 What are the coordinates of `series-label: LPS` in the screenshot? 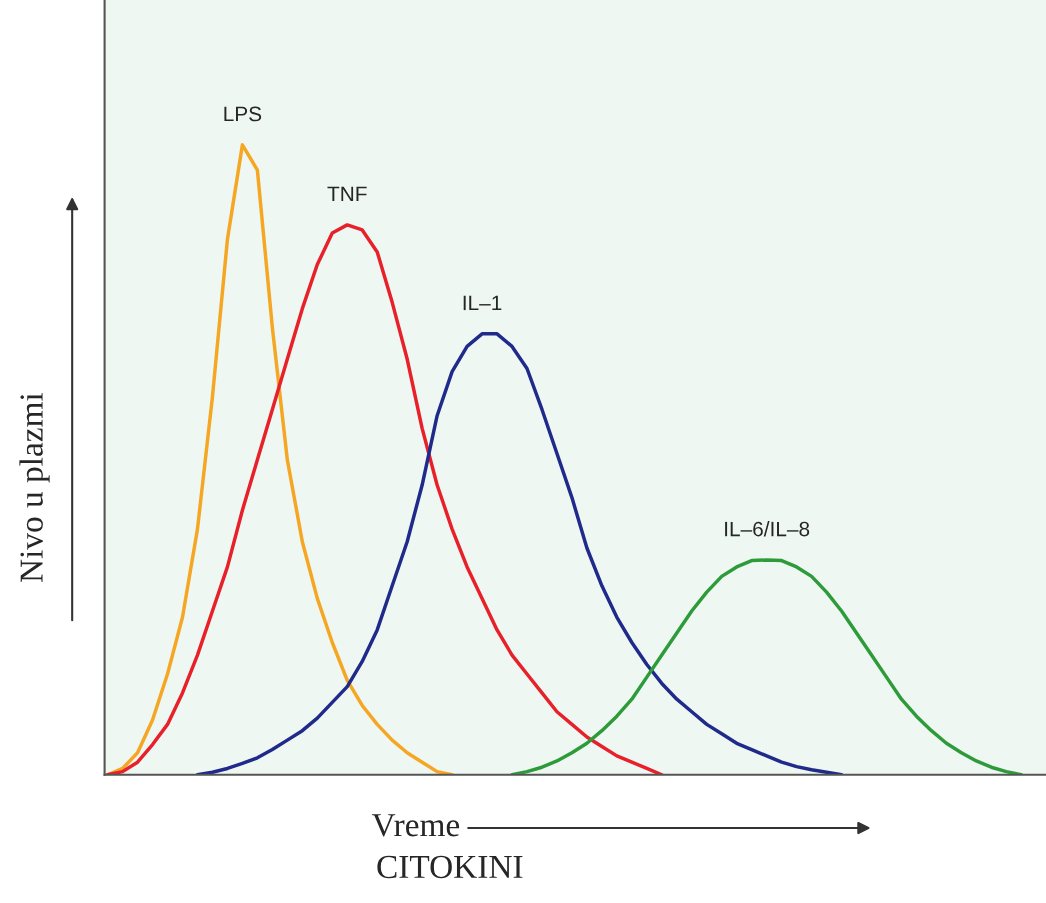 It's located at (243, 114).